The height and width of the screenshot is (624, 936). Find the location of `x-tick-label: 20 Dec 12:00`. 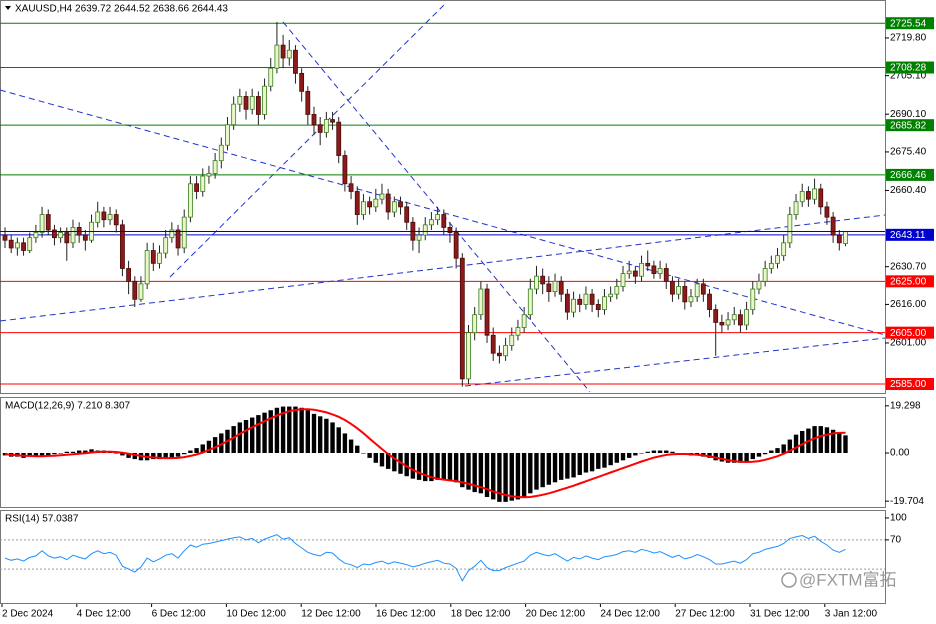

x-tick-label: 20 Dec 12:00 is located at coordinates (556, 614).